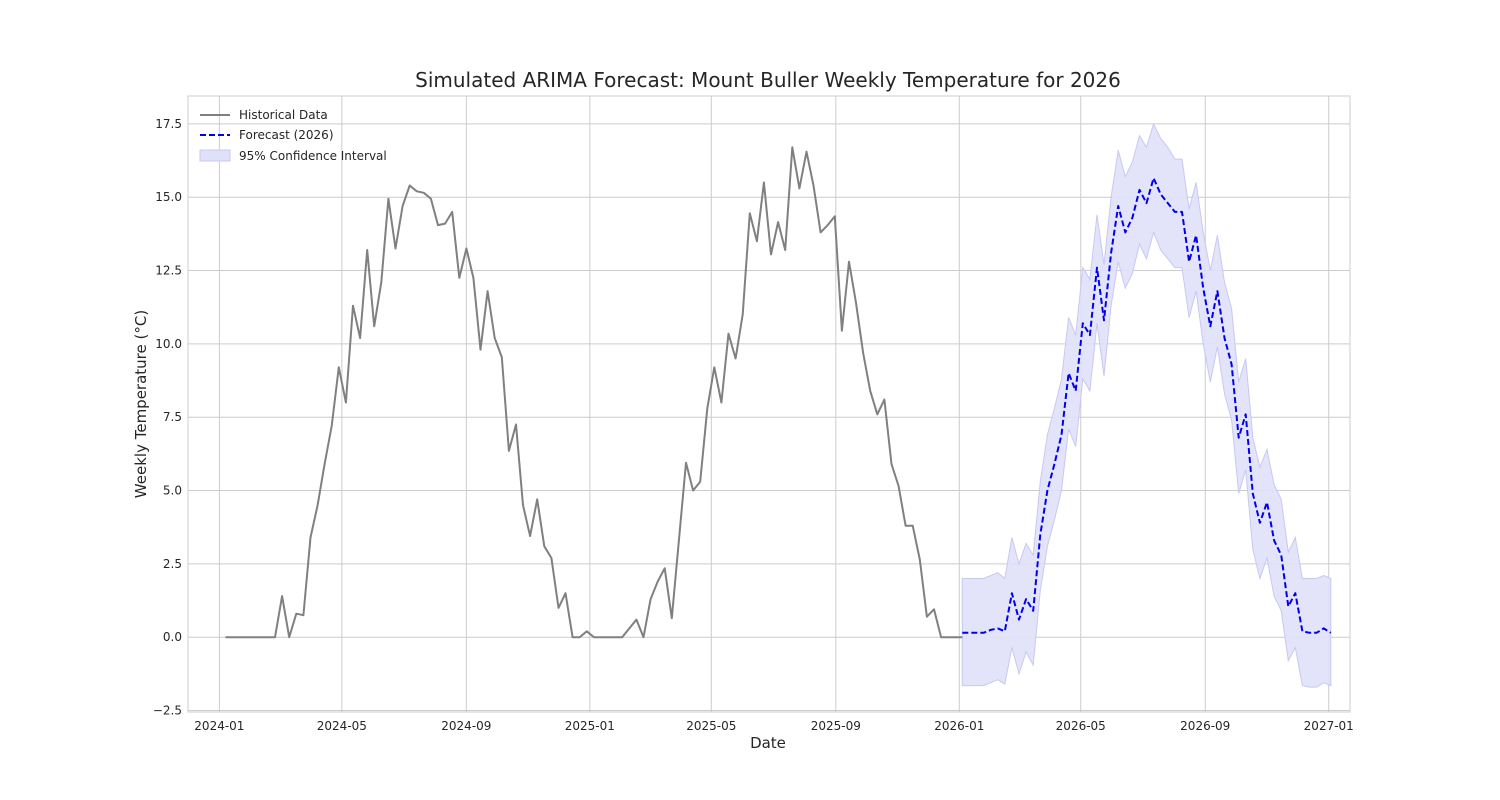 This screenshot has height=800, width=1500. What do you see at coordinates (172, 417) in the screenshot?
I see `y-tick-label: 7.5` at bounding box center [172, 417].